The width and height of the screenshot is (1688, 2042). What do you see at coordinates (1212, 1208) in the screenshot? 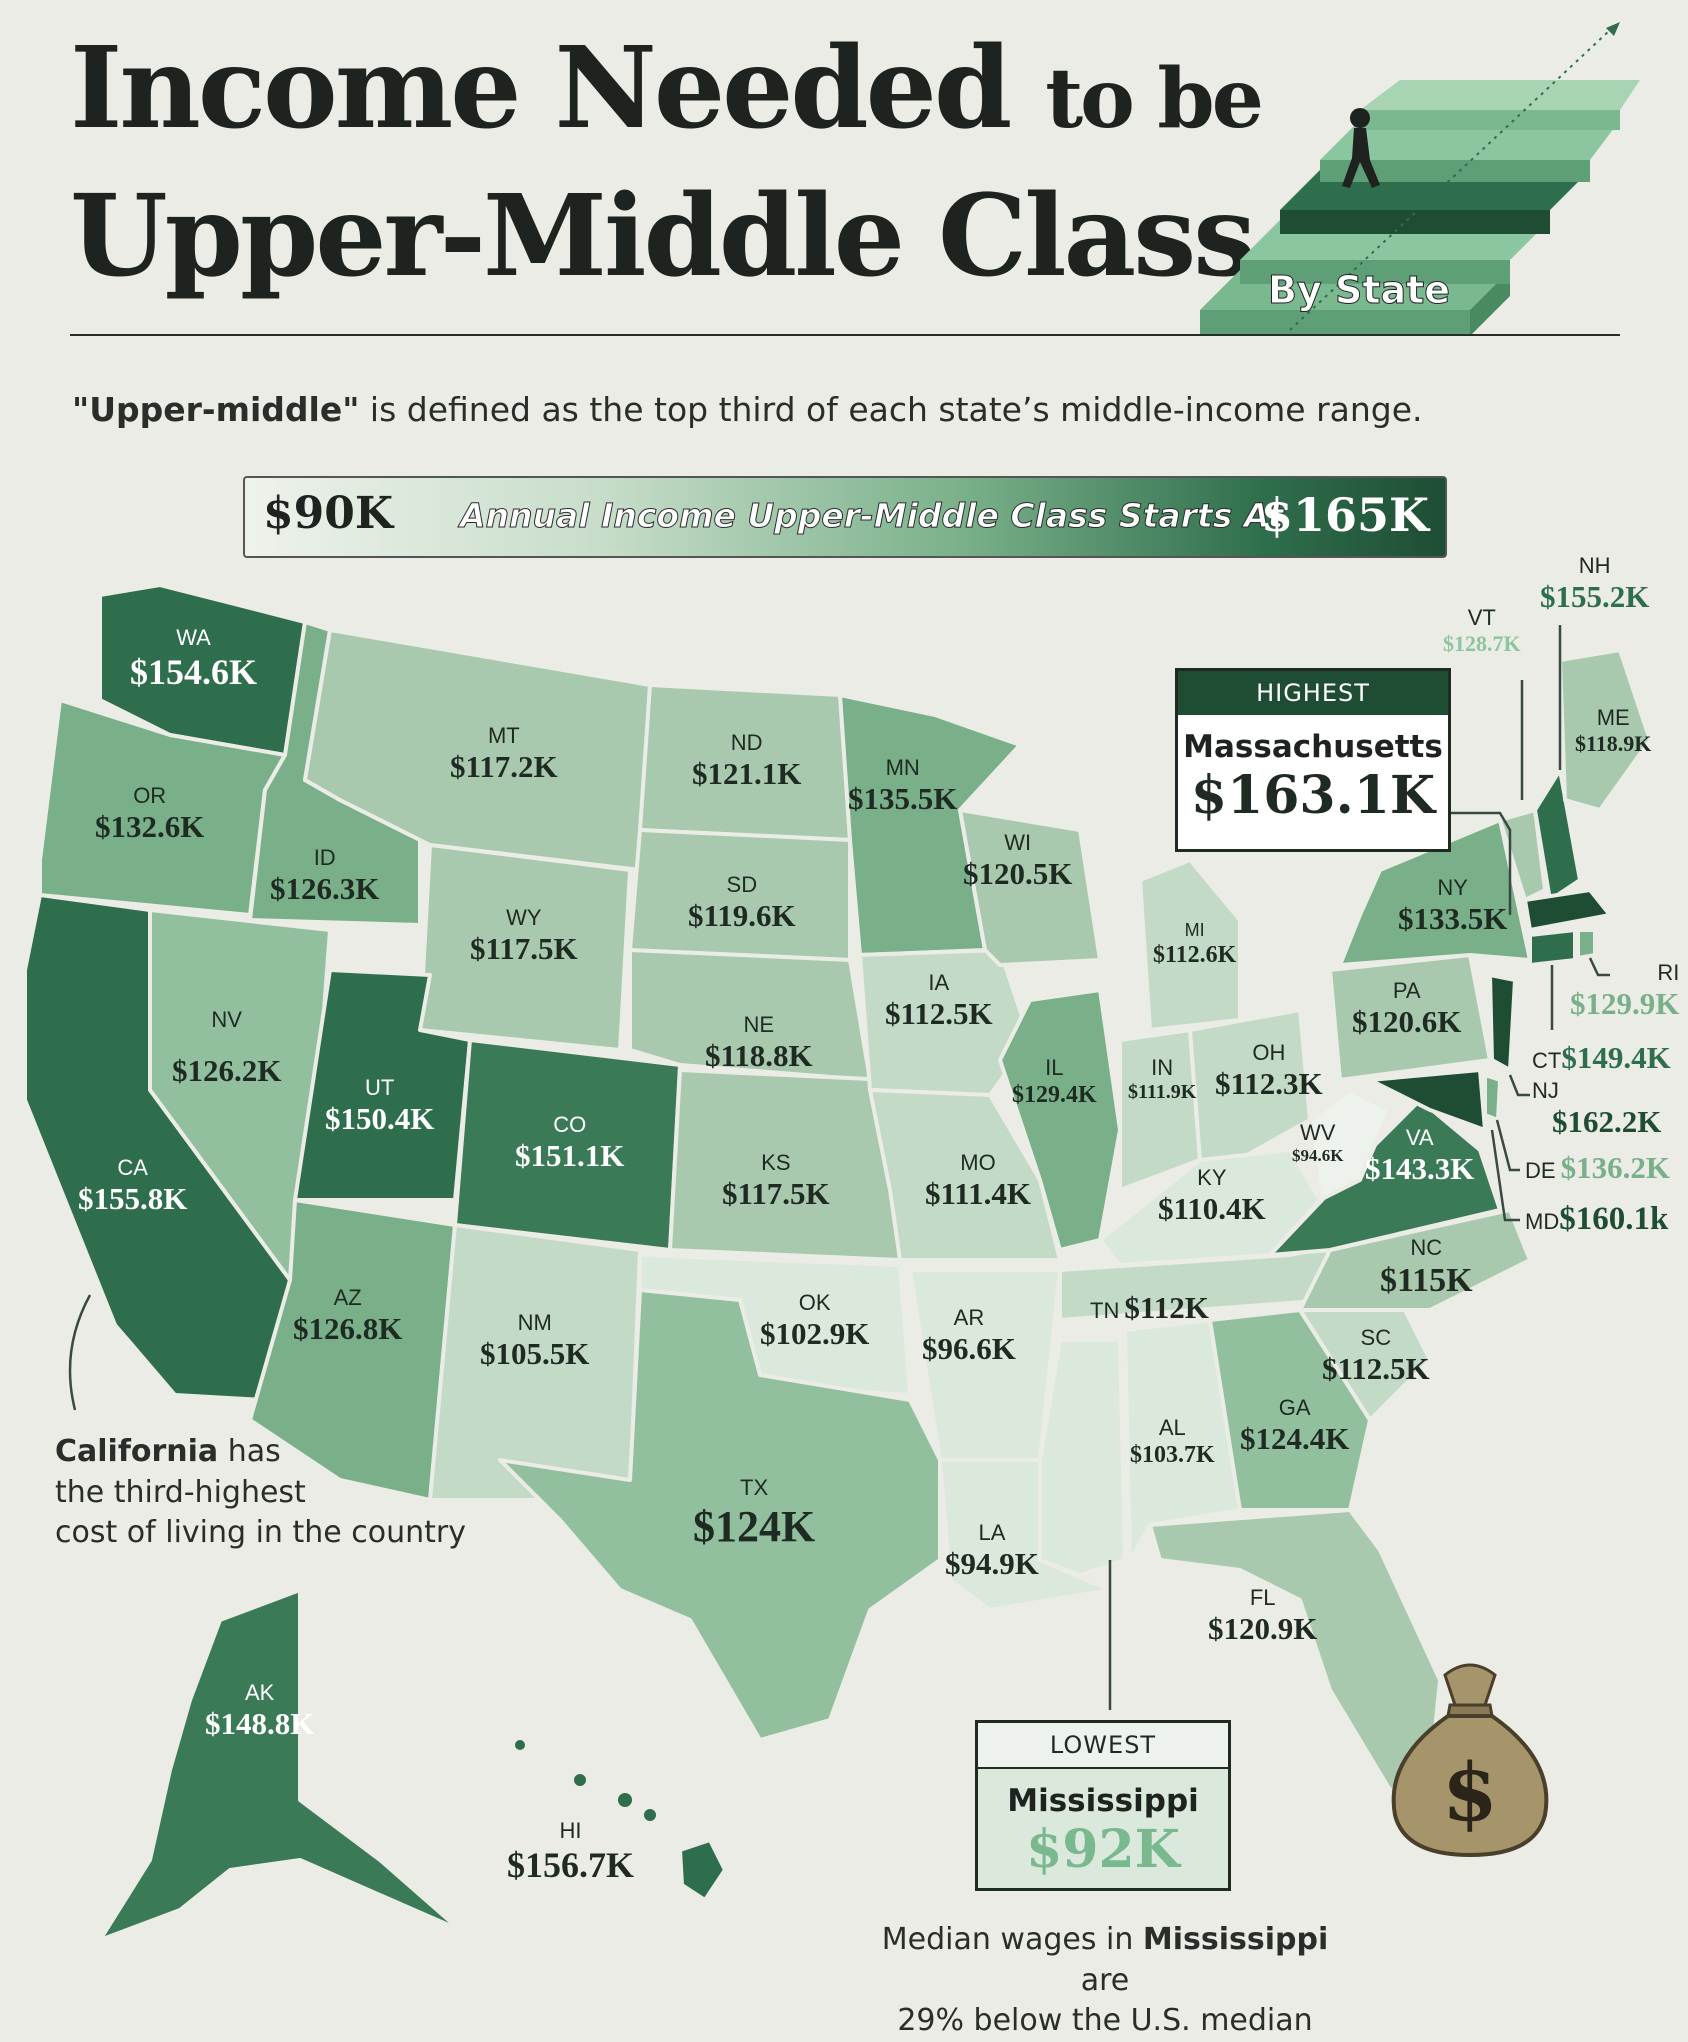
I see `value: $110.4K` at bounding box center [1212, 1208].